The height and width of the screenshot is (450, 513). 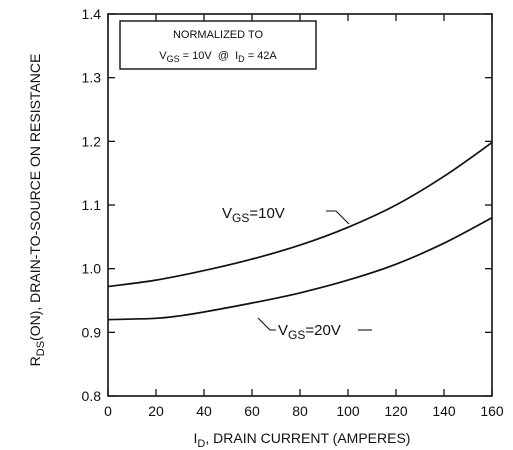 What do you see at coordinates (92, 141) in the screenshot?
I see `y-tick-label: 1.2` at bounding box center [92, 141].